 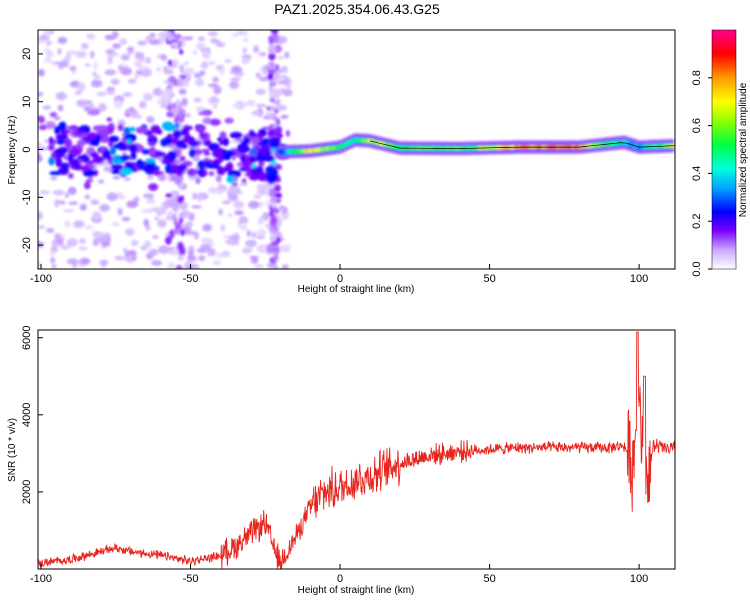 What do you see at coordinates (339, 574) in the screenshot?
I see `snr-x-ticks: -100 -50 0 50 100` at bounding box center [339, 574].